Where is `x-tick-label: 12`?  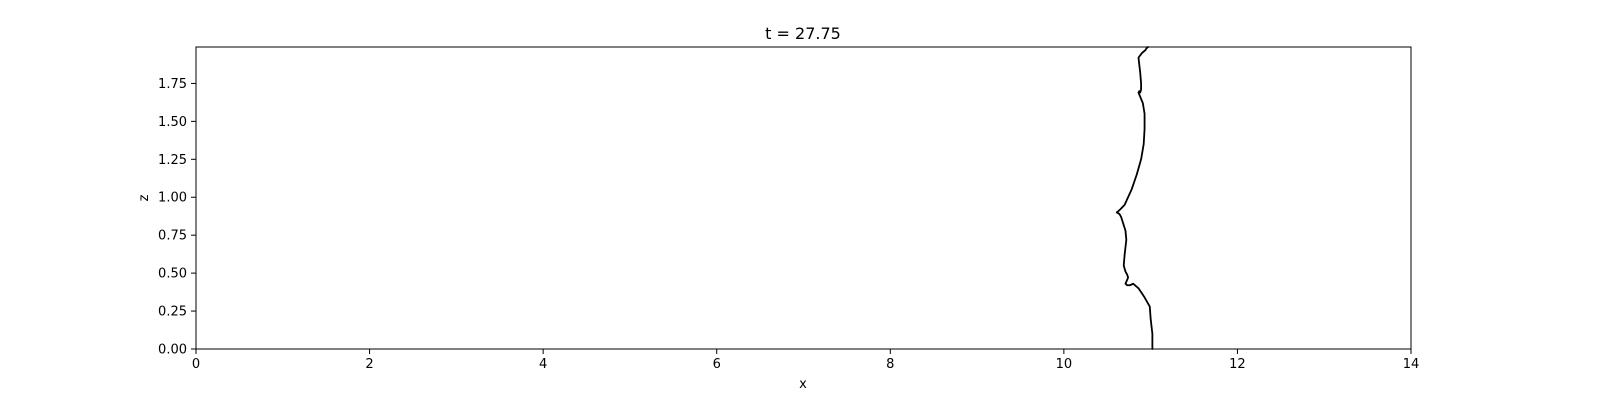 x-tick-label: 12 is located at coordinates (1237, 364).